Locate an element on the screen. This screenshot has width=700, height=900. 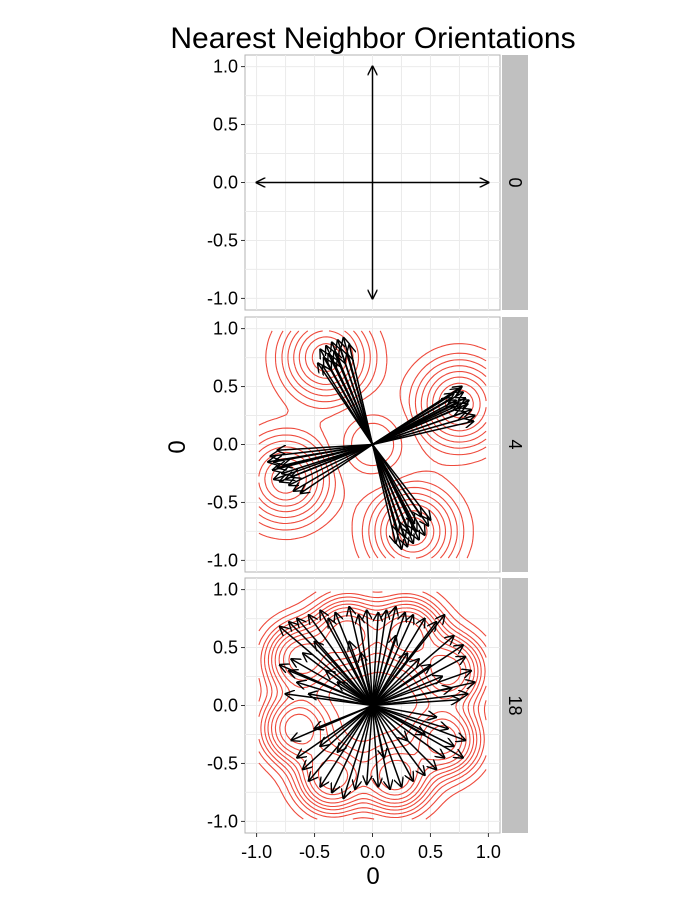
facet-strip-label: 4 is located at coordinates (515, 444).